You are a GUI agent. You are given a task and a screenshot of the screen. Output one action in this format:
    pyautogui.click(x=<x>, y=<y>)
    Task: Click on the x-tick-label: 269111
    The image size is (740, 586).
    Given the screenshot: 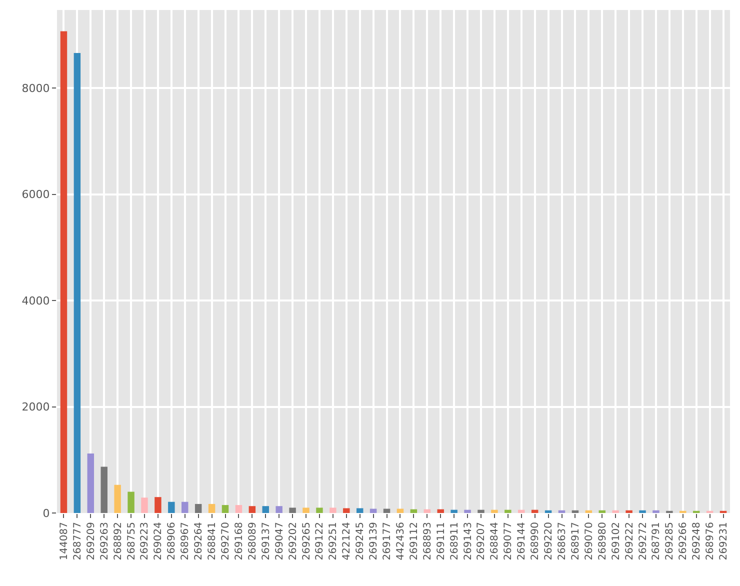 What is the action you would take?
    pyautogui.click(x=441, y=541)
    